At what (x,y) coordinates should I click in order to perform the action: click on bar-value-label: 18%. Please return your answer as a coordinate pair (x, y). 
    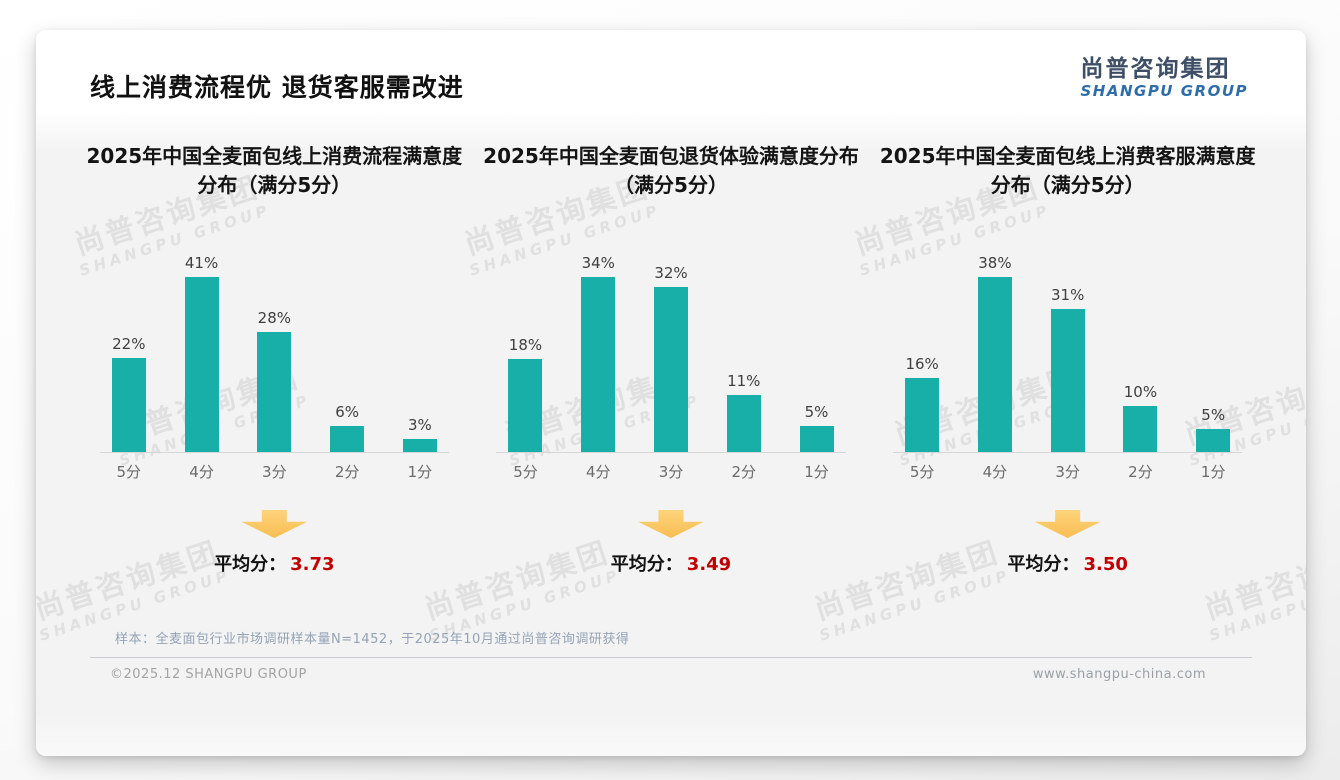
    Looking at the image, I should click on (525, 345).